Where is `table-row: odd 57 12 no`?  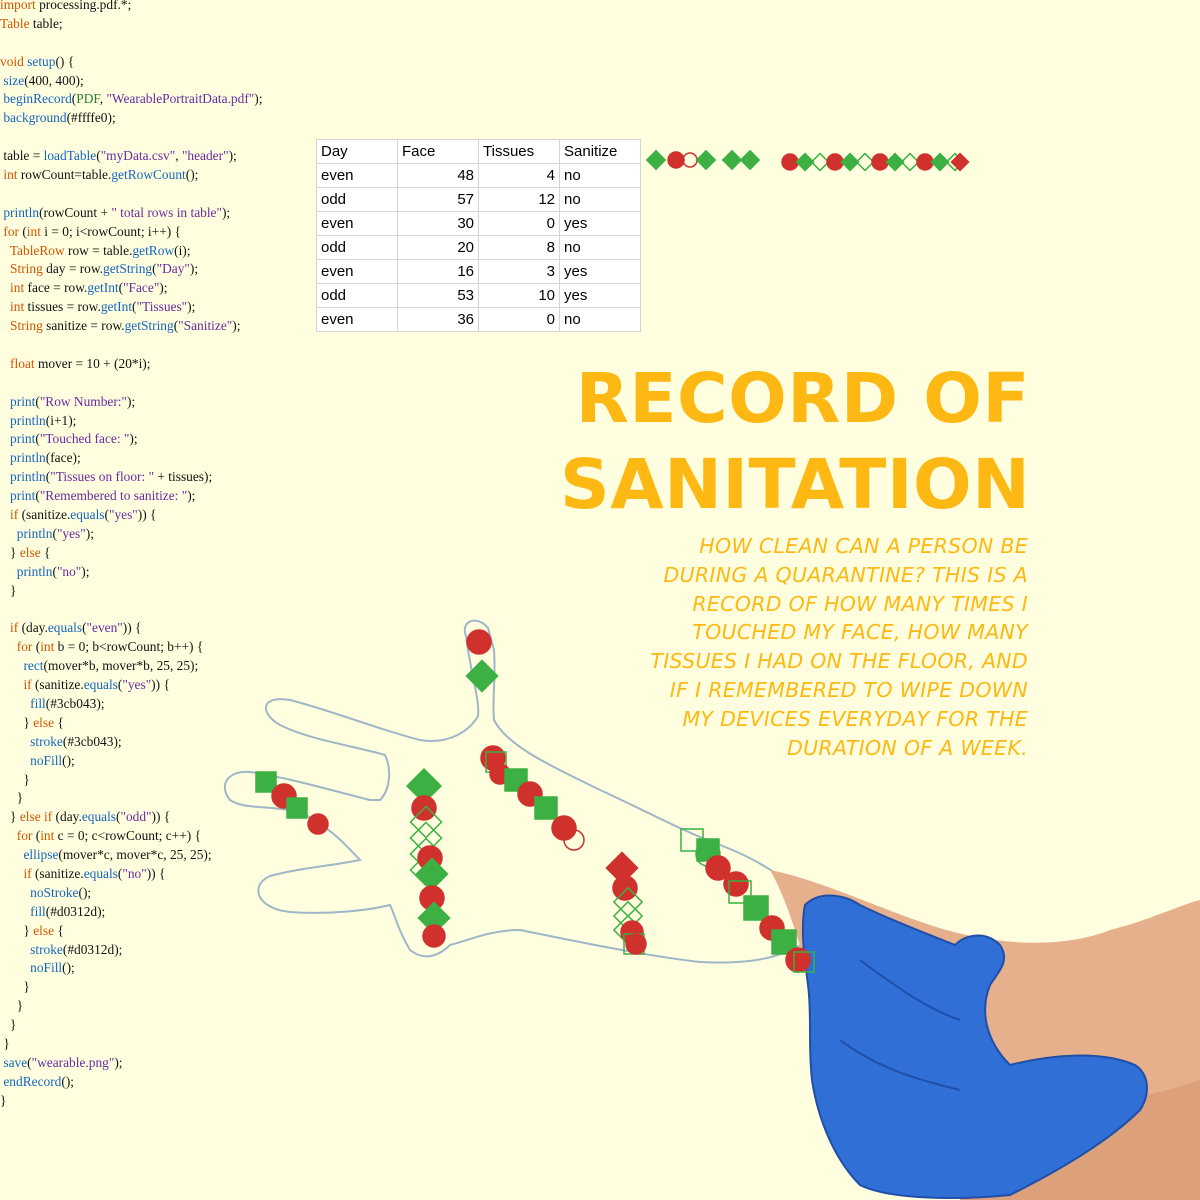 table-row: odd 57 12 no is located at coordinates (478, 199).